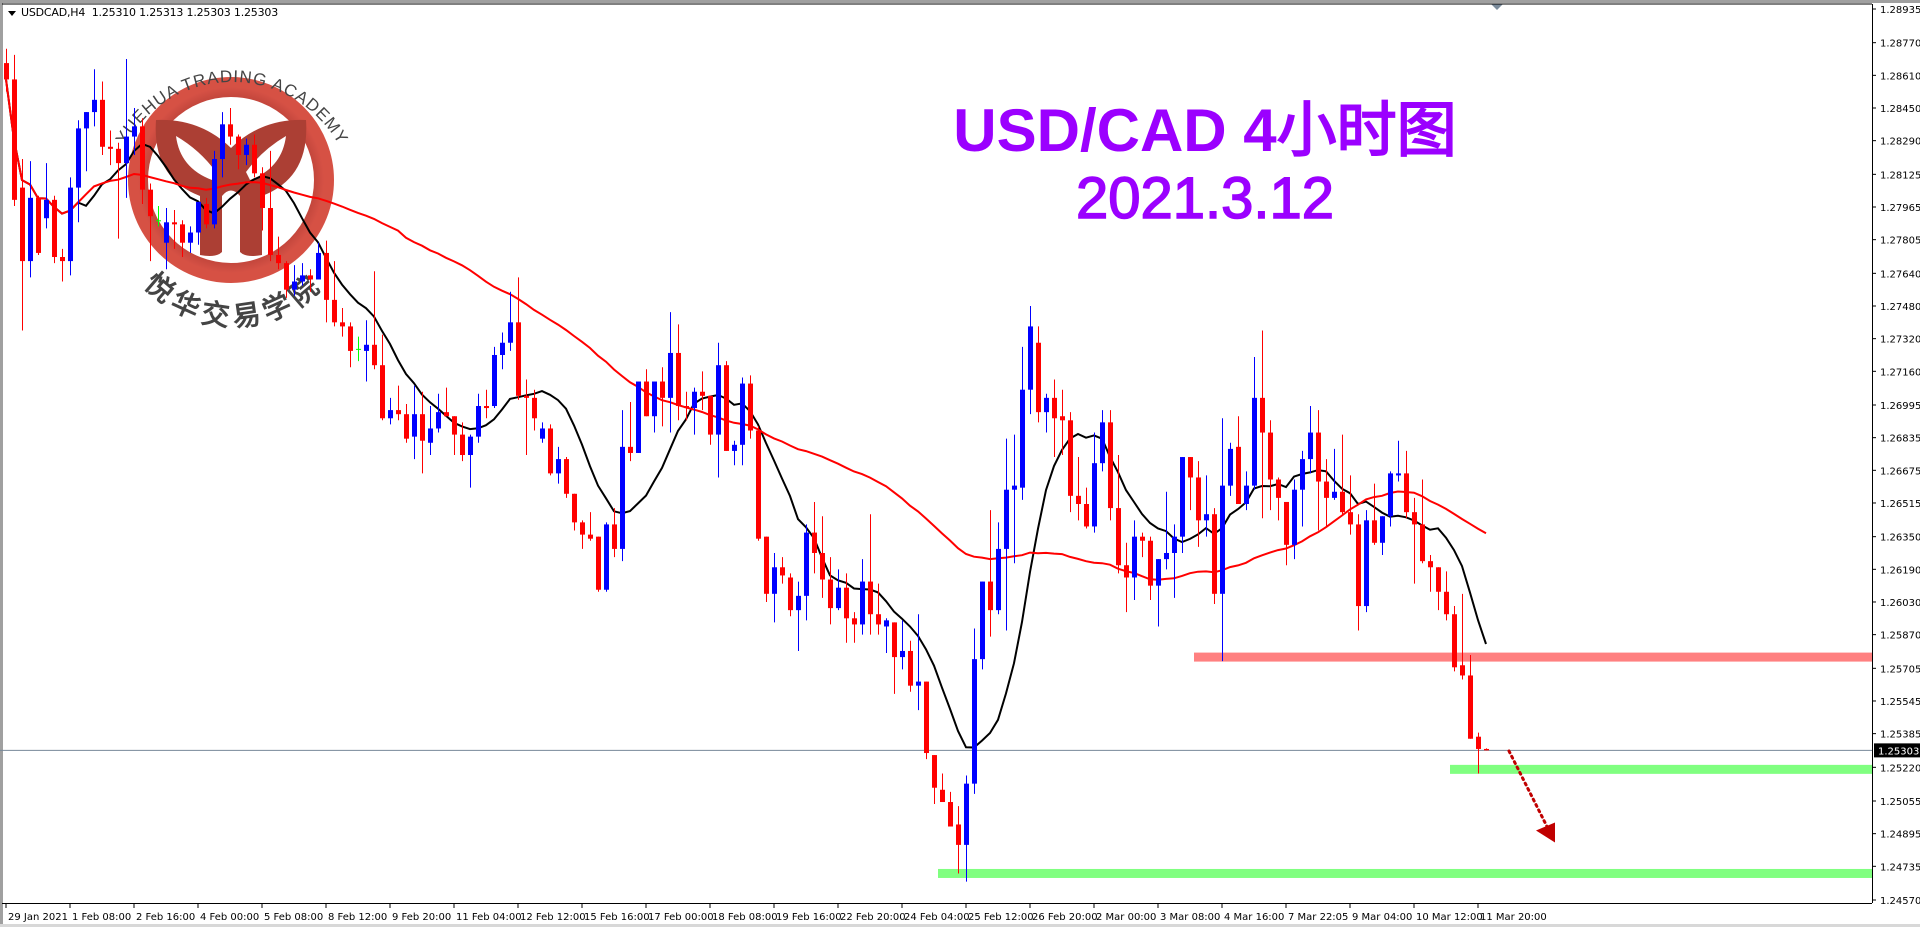  Describe the element at coordinates (937, 917) in the screenshot. I see `time-tick-label: 24 Feb 04:00` at that location.